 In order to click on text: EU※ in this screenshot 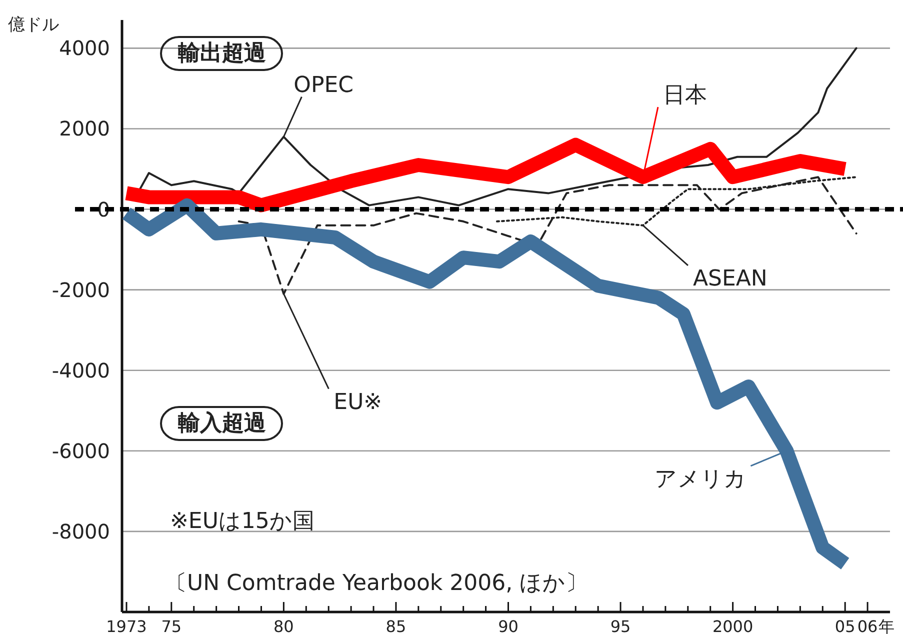, I will do `click(358, 402)`.